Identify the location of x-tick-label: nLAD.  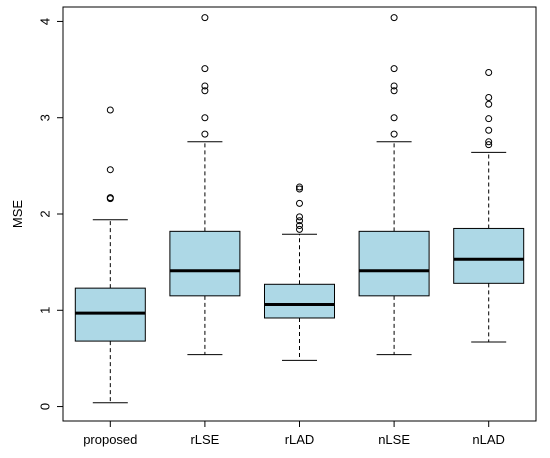
(488, 439).